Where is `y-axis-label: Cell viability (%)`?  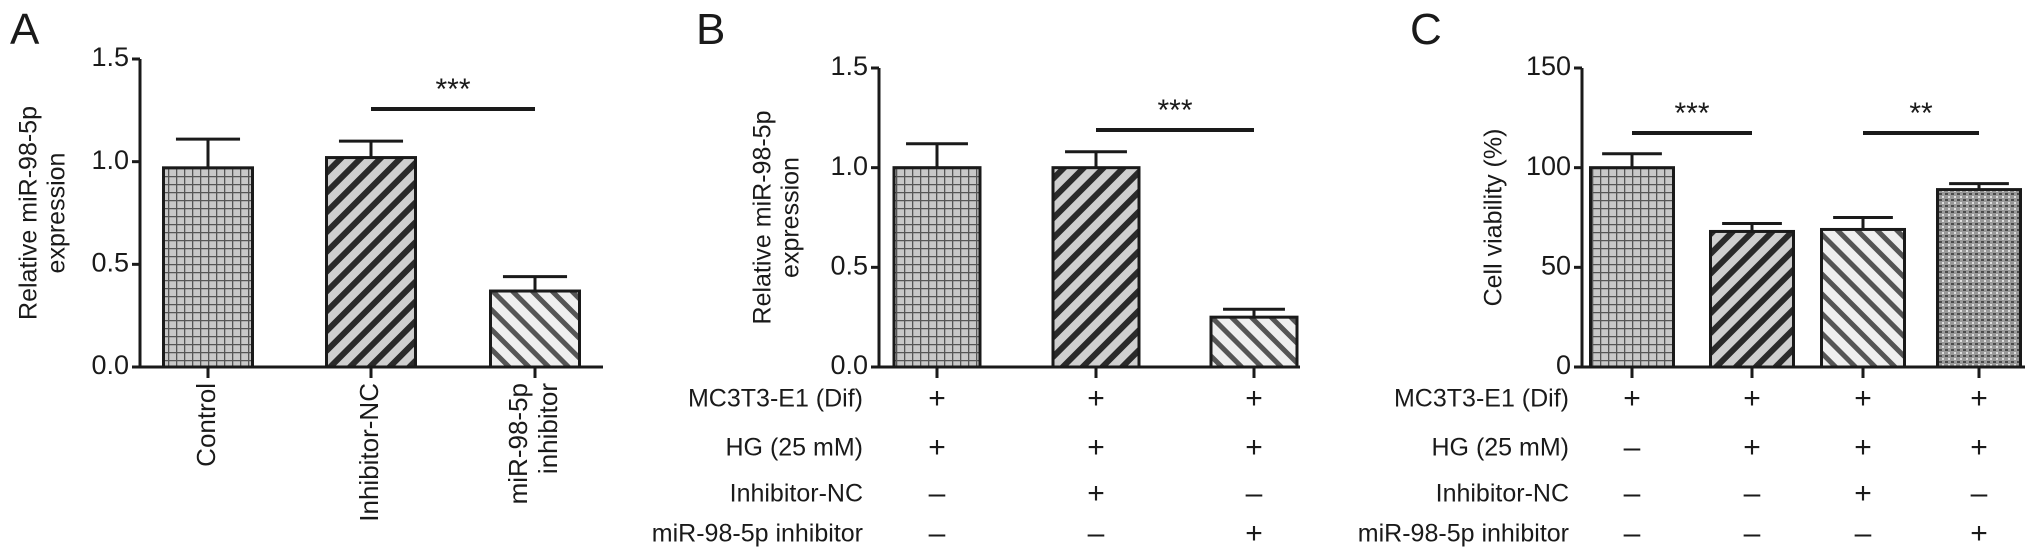 y-axis-label: Cell viability (%) is located at coordinates (1494, 218).